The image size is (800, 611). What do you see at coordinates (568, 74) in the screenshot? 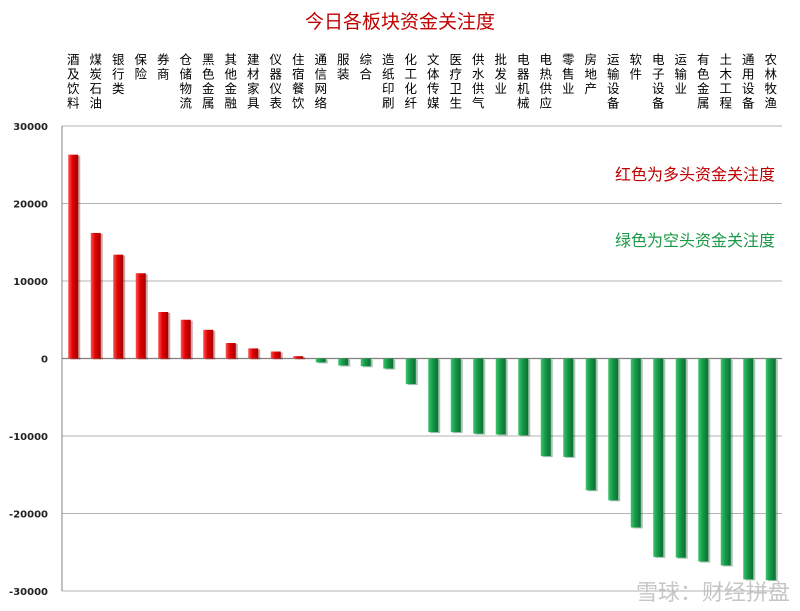
I see `category-label: 零售业` at bounding box center [568, 74].